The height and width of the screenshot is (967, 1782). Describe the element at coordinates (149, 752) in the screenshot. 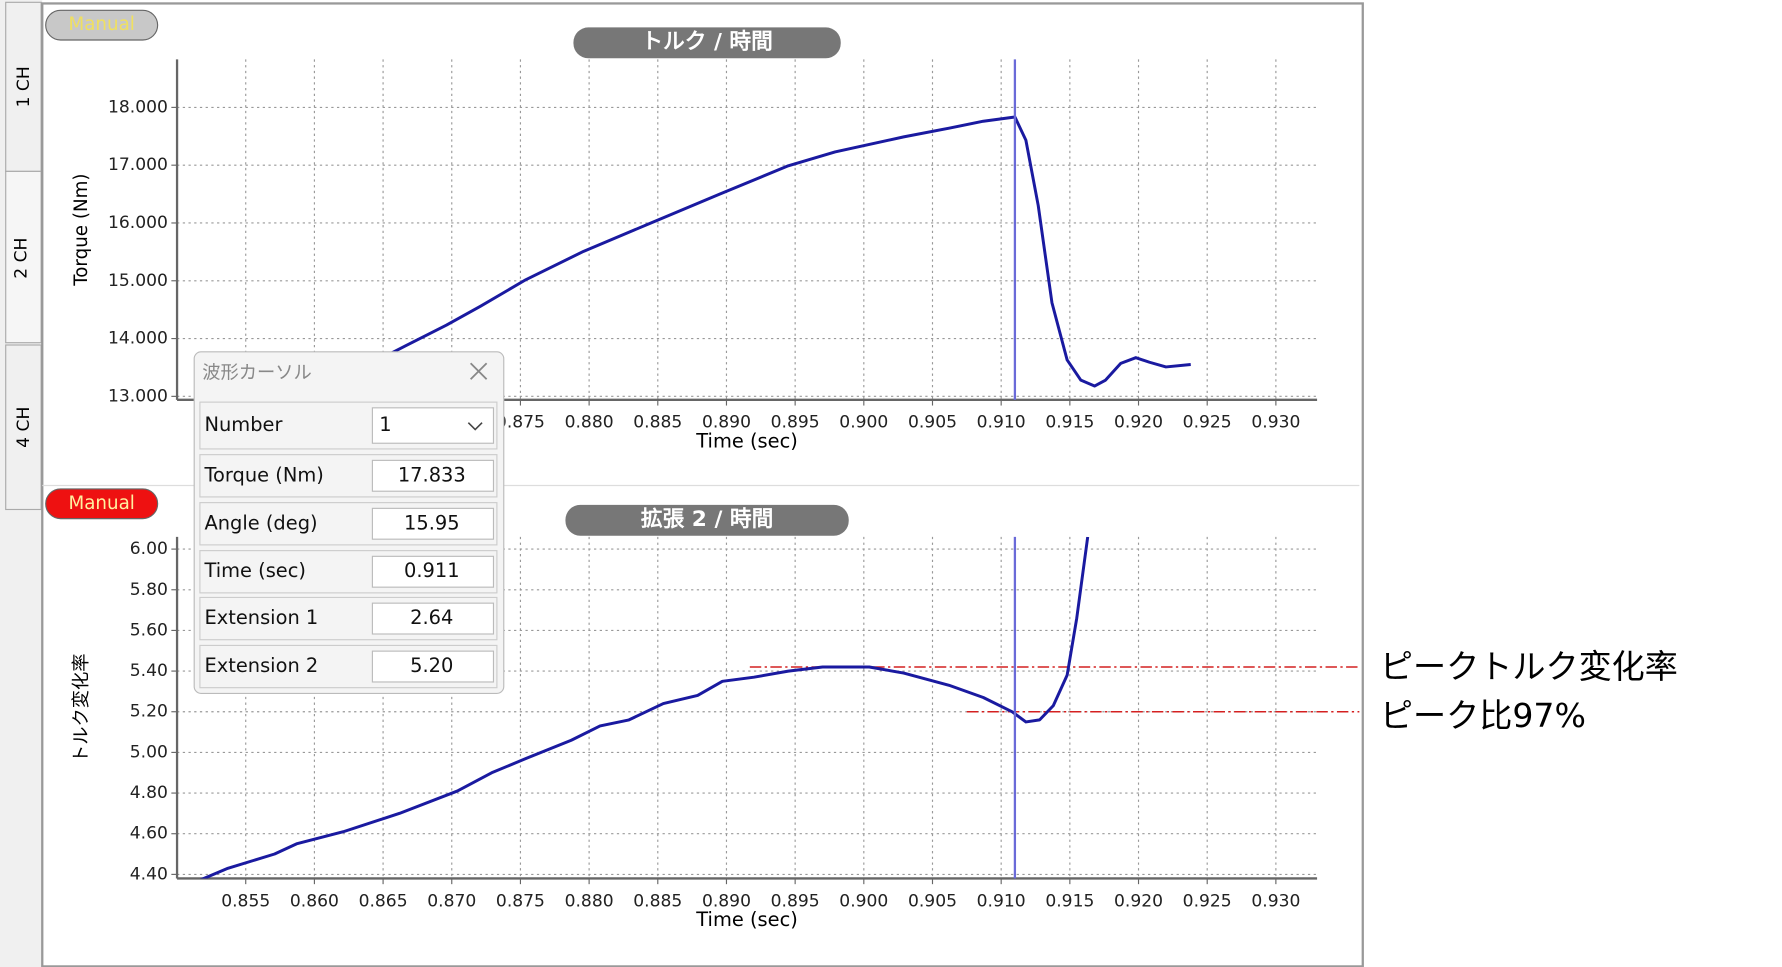

I see `y-tick-label: 5.00` at that location.